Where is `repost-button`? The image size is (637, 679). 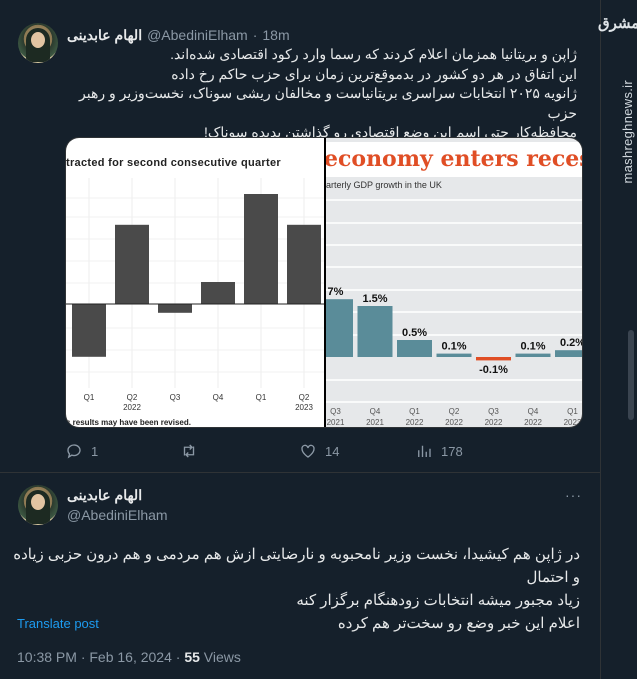
repost-button is located at coordinates (189, 451).